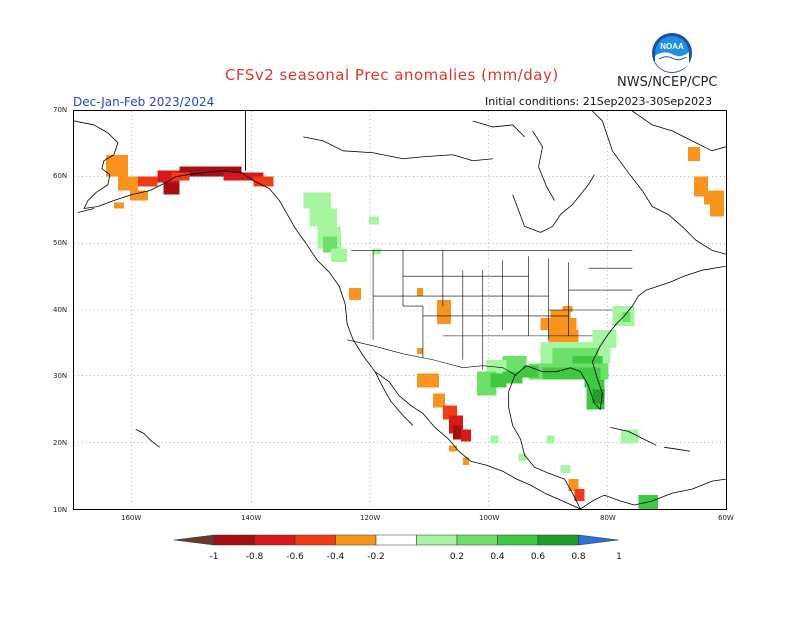 This screenshot has width=800, height=618. Describe the element at coordinates (60, 510) in the screenshot. I see `lat-label-10n: 10N` at that location.